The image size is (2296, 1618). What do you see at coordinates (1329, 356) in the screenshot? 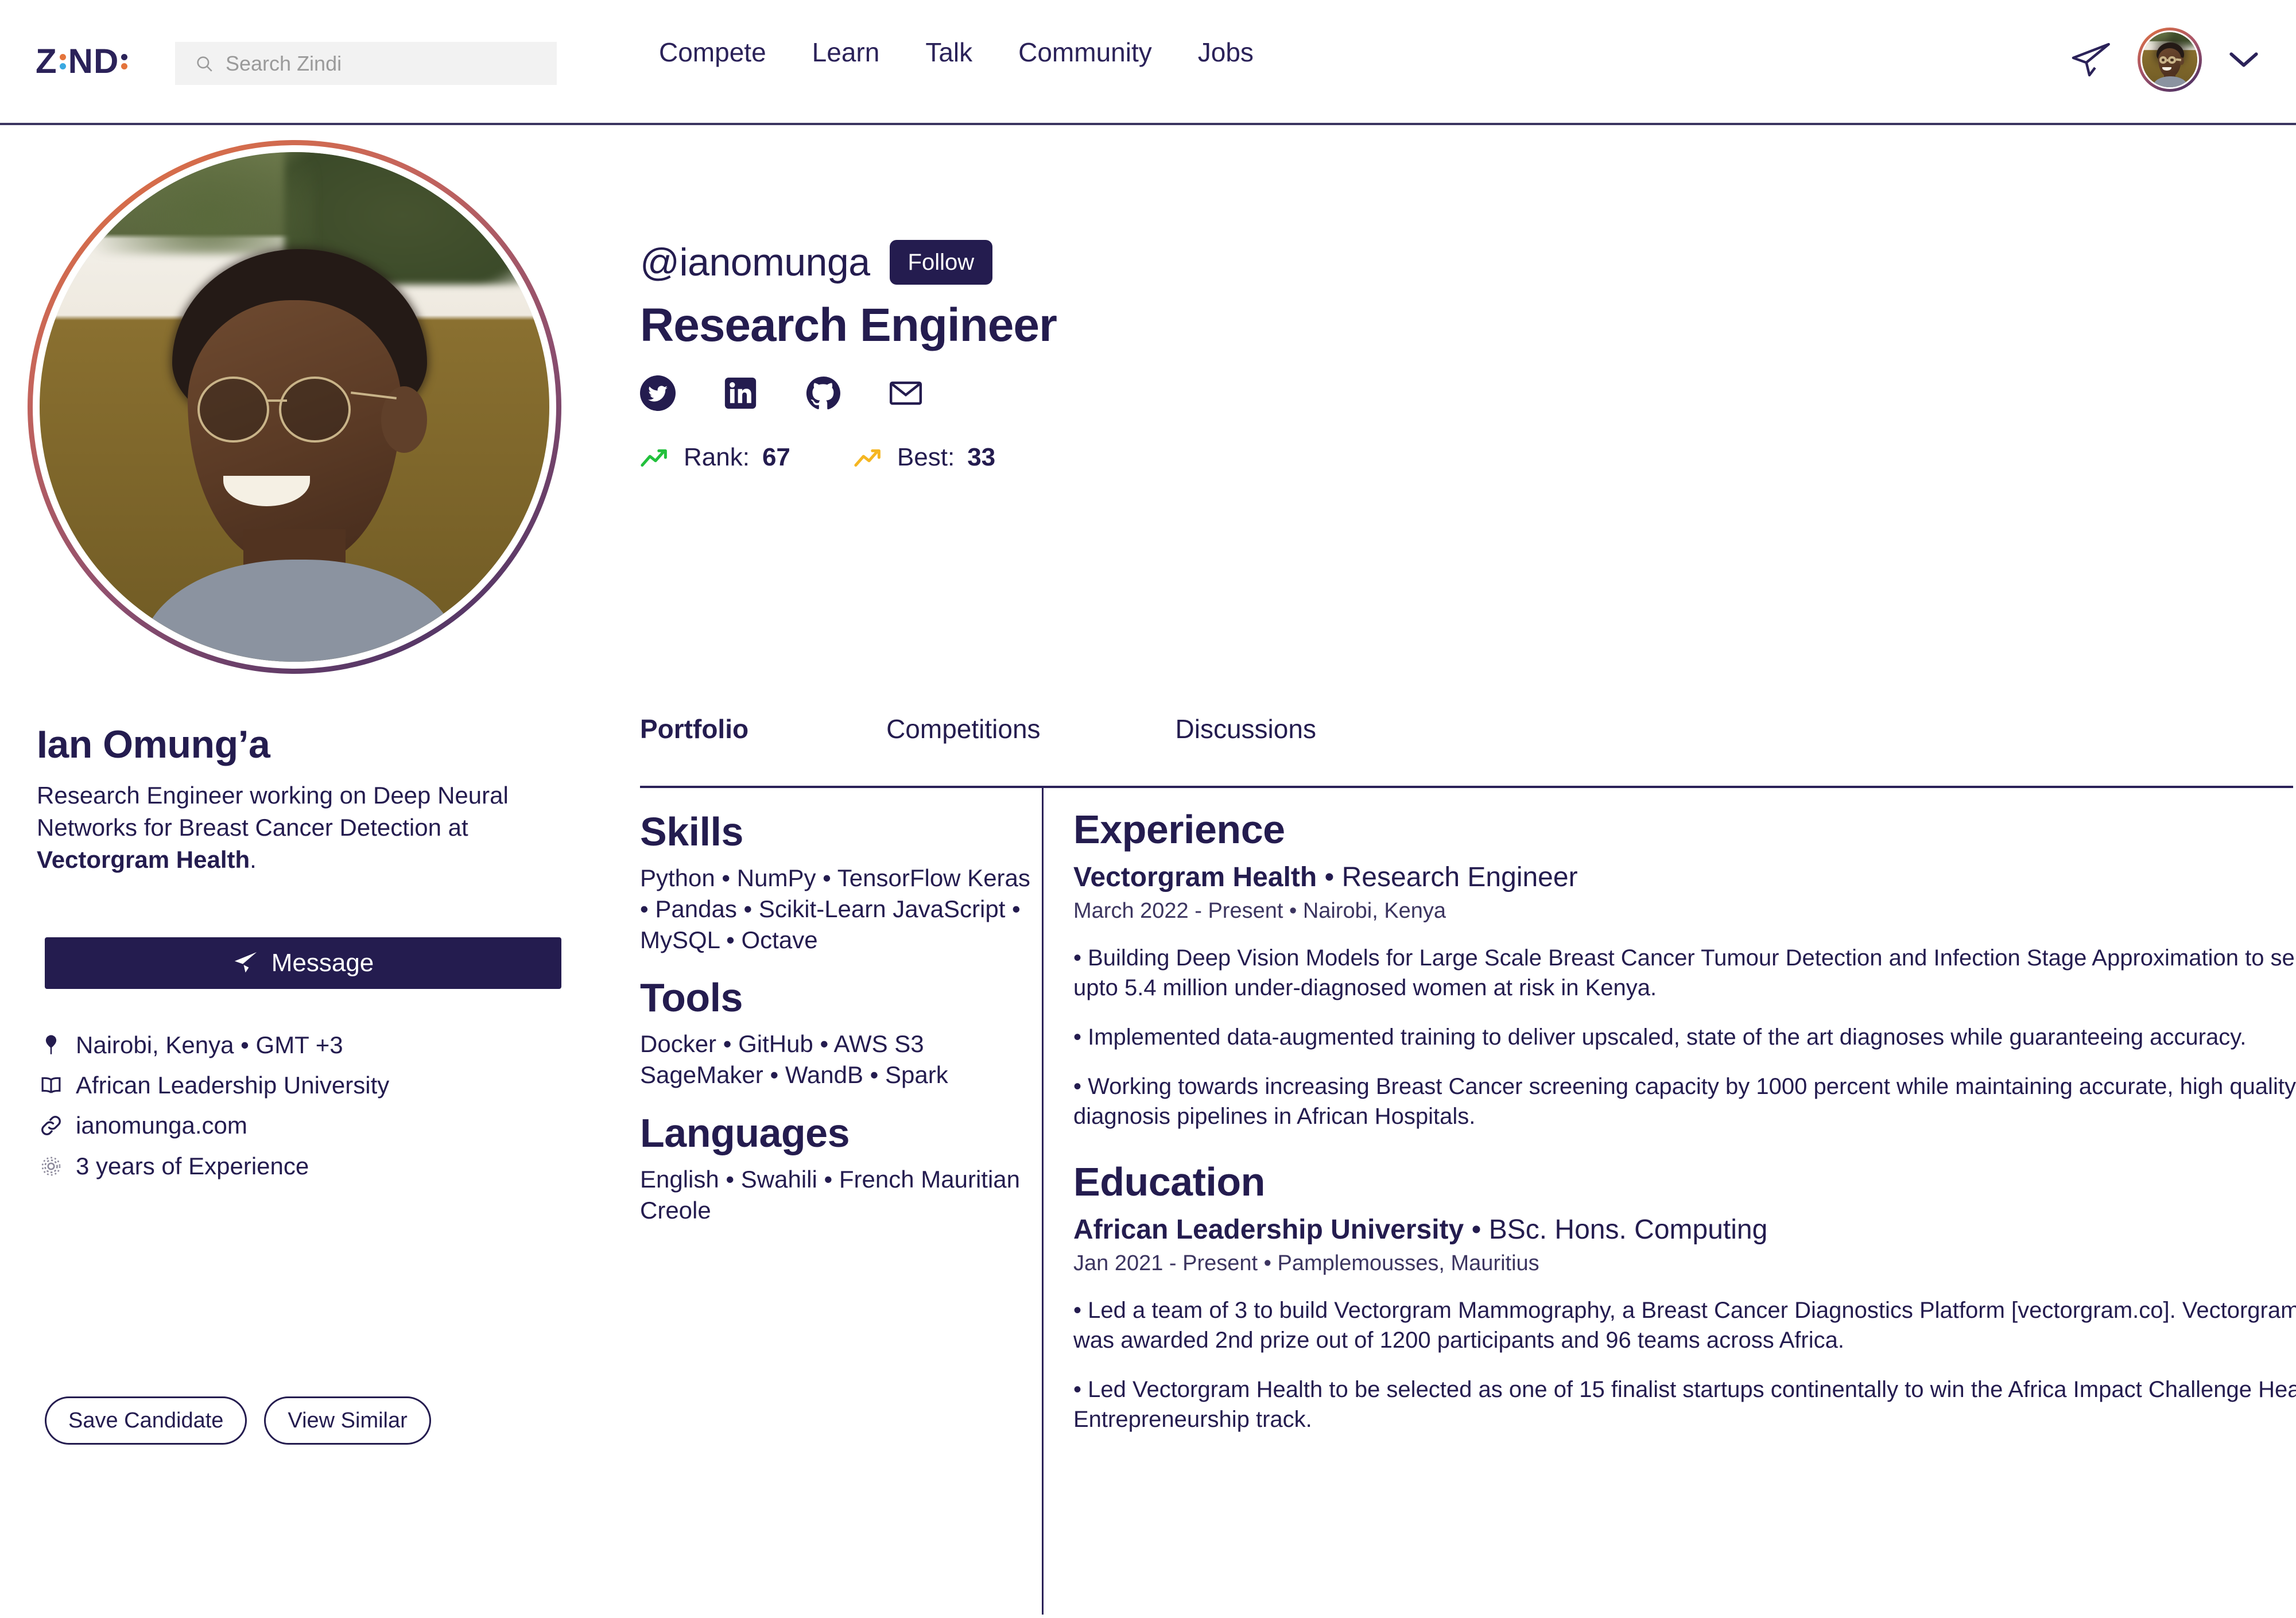
I see `profile-header: @ianomunga Follow Research Engineer` at bounding box center [1329, 356].